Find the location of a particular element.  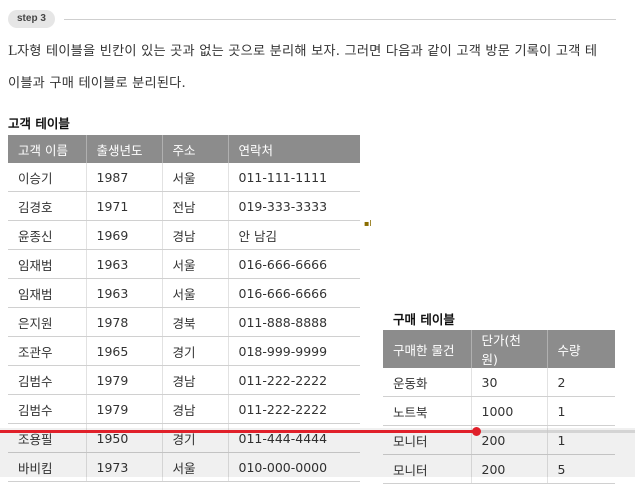

player-overlay is located at coordinates (317, 452).